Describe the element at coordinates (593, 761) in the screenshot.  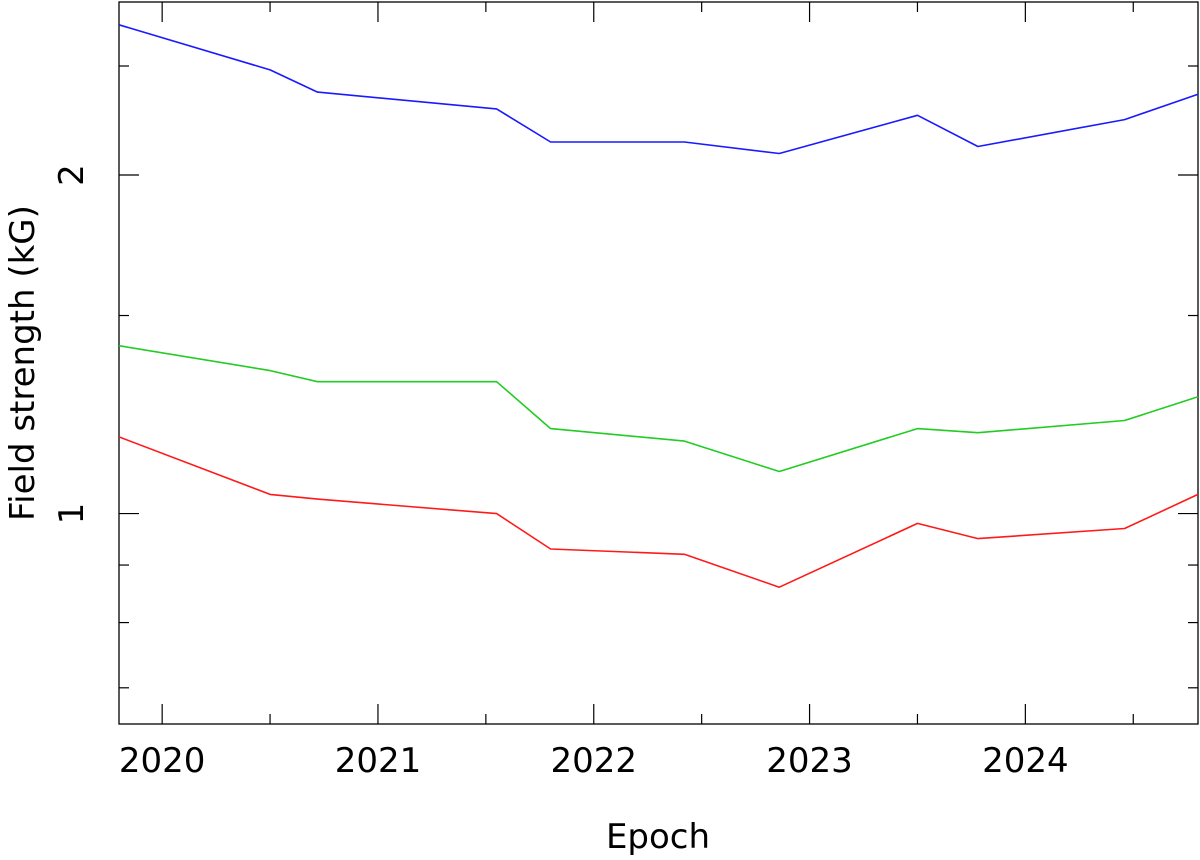
I see `x-tick-label: 2022` at that location.